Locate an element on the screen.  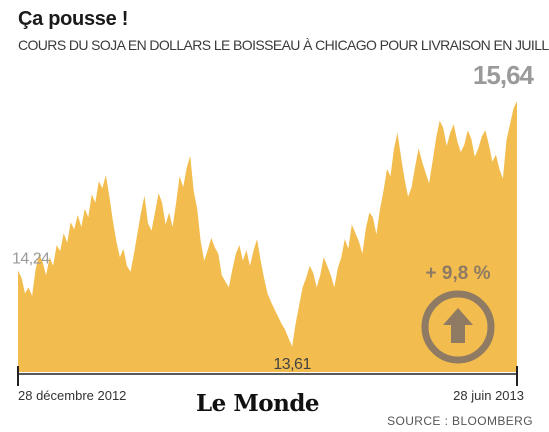
start-value-label: 14,24 is located at coordinates (31, 258).